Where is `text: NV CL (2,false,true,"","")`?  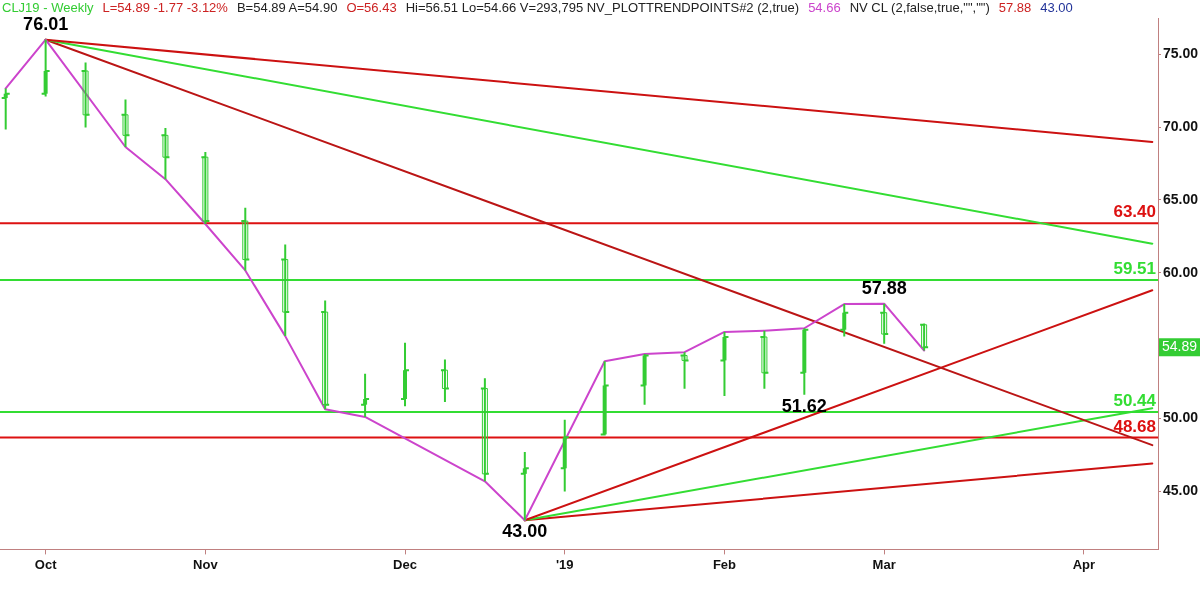
text: NV CL (2,false,true,"","") is located at coordinates (919, 7).